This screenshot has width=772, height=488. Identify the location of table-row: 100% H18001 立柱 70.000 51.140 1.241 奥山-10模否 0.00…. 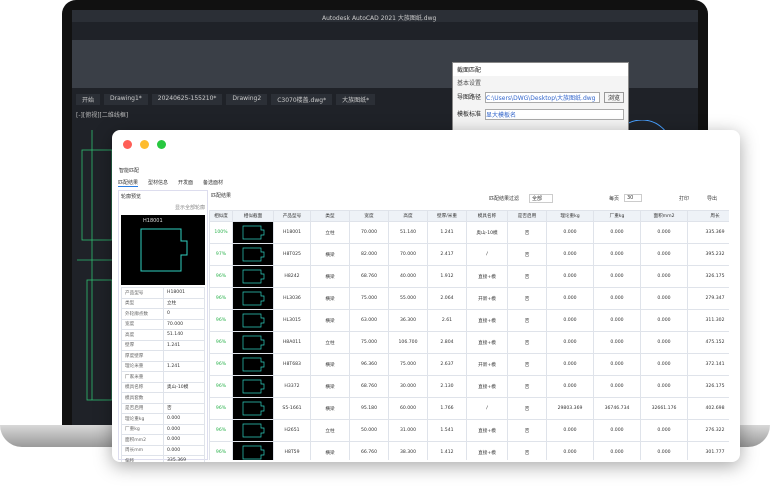
(469, 232).